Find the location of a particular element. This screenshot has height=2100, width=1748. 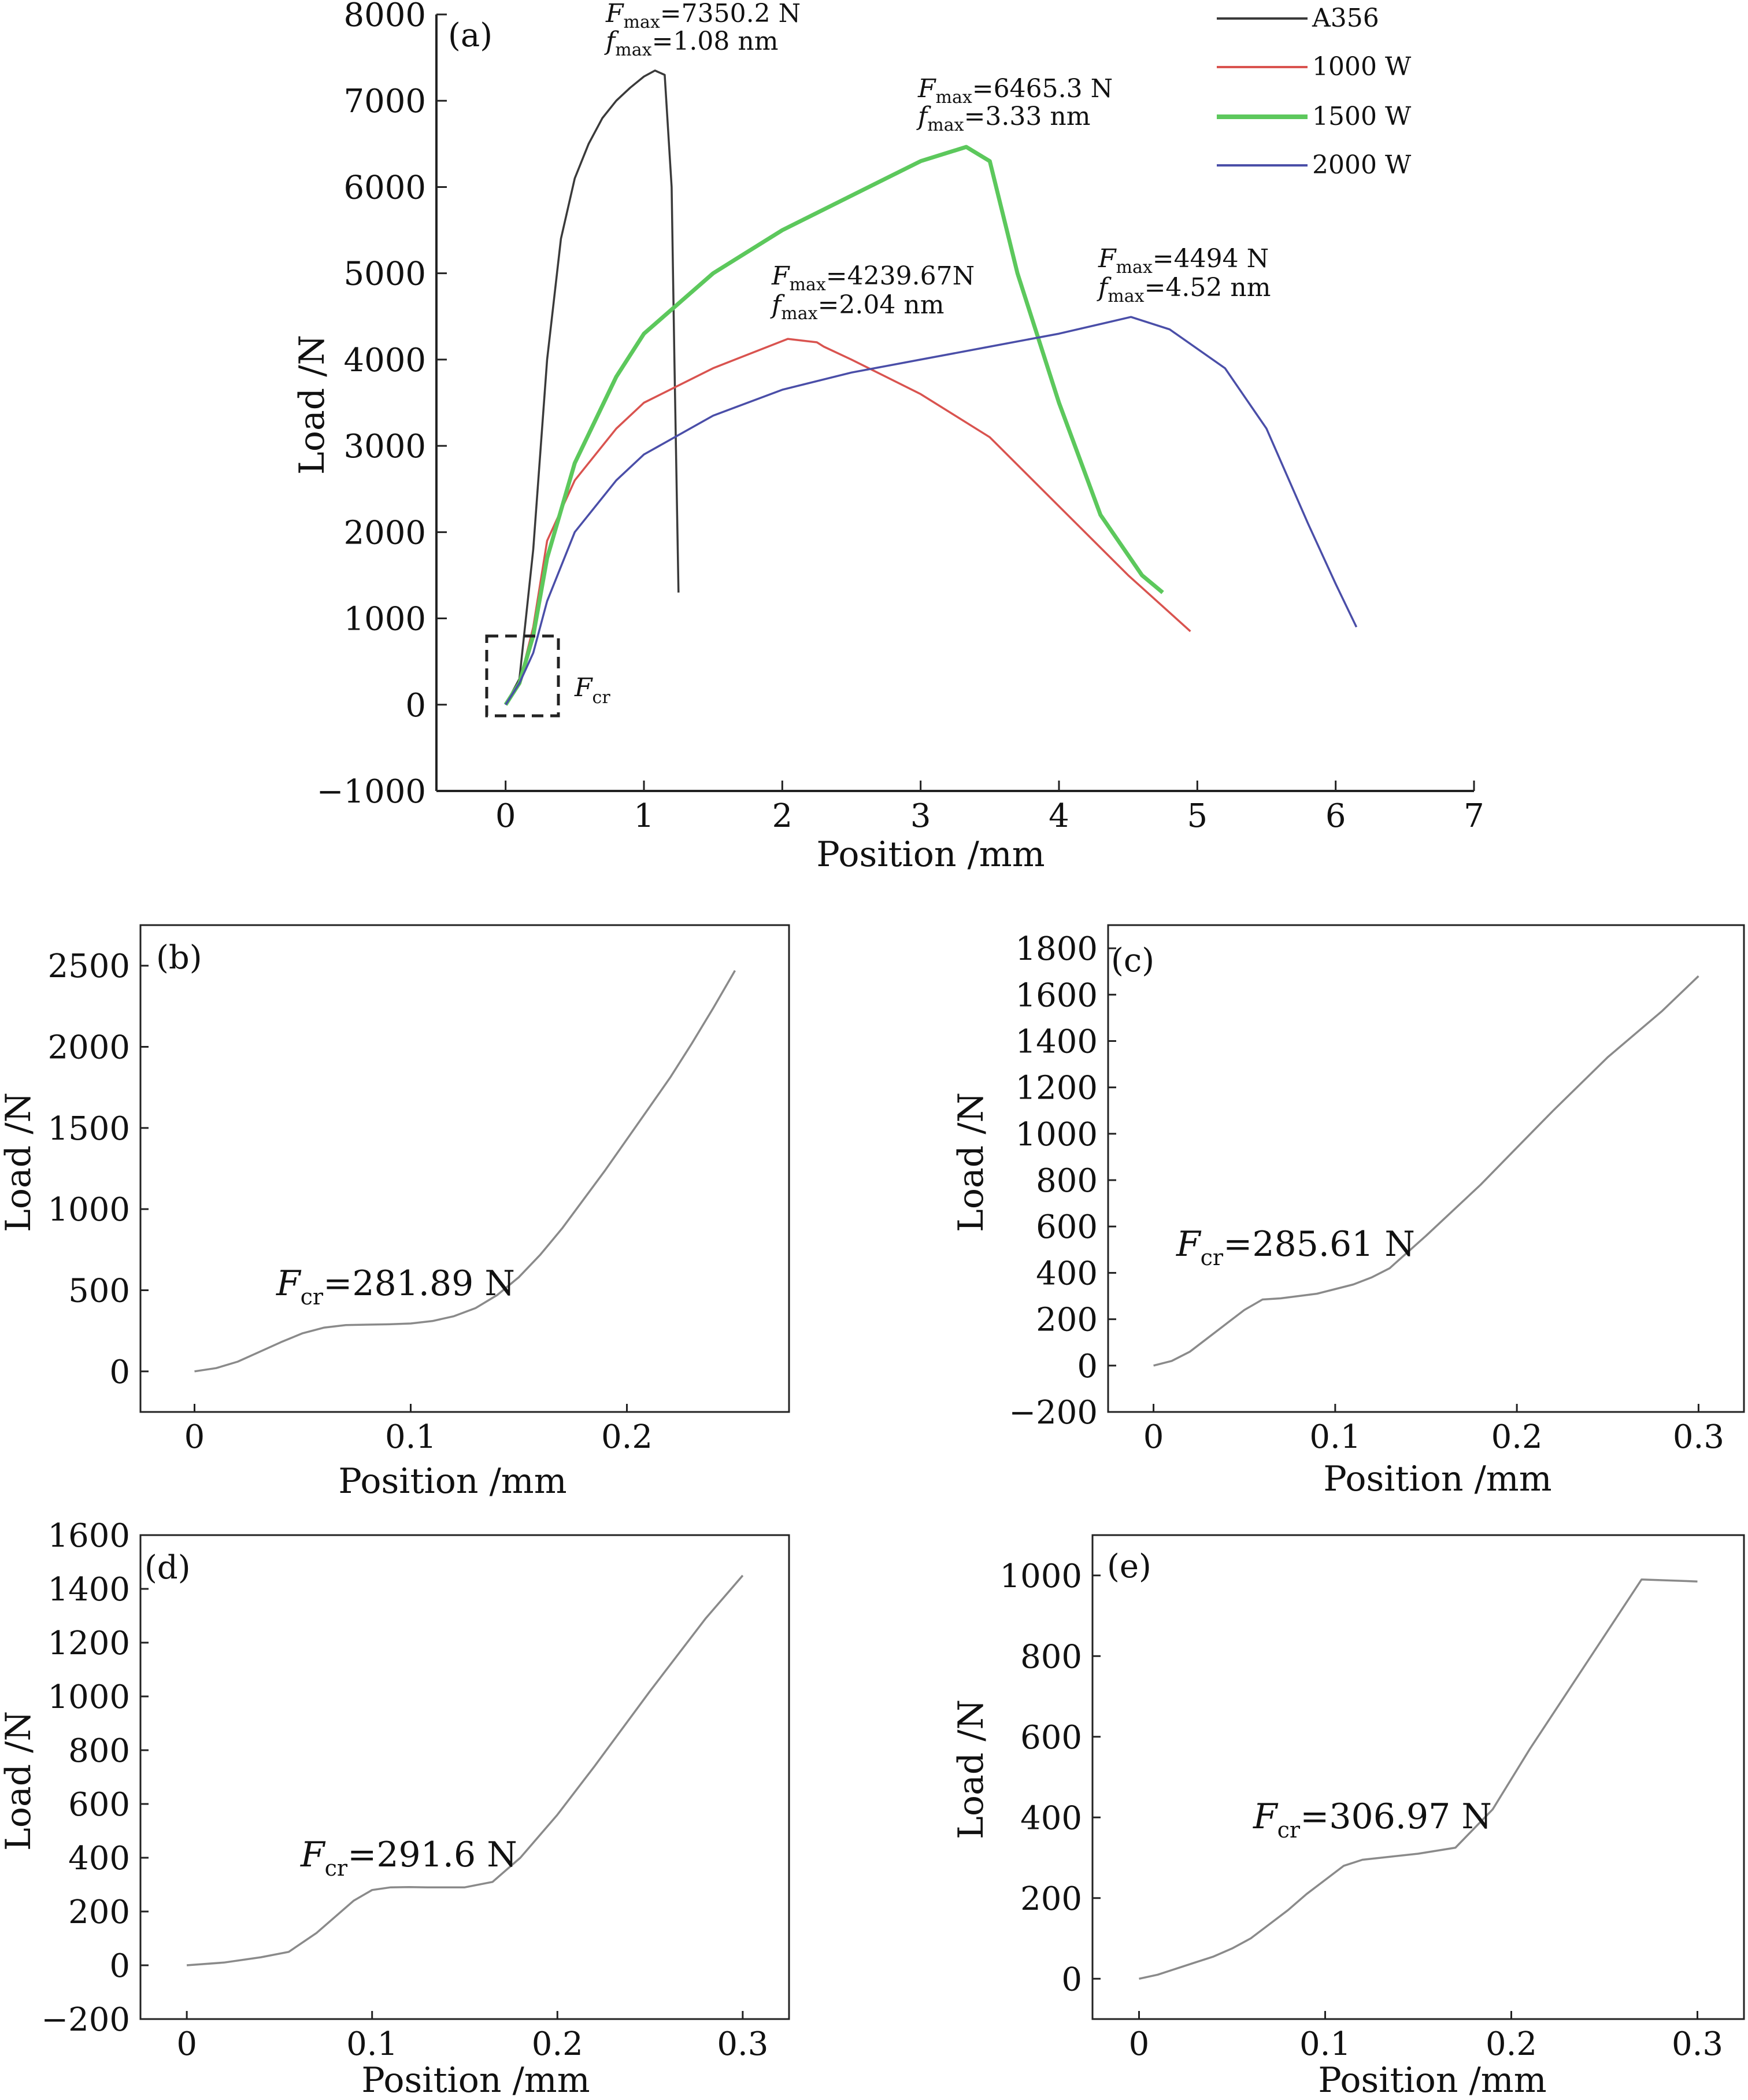

svg-text: fmax=1.08 nm is located at coordinates (691, 43).